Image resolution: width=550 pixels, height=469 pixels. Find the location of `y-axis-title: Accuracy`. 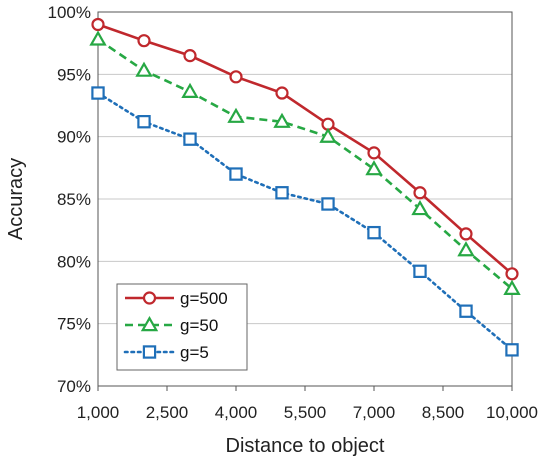

y-axis-title: Accuracy is located at coordinates (16, 199).